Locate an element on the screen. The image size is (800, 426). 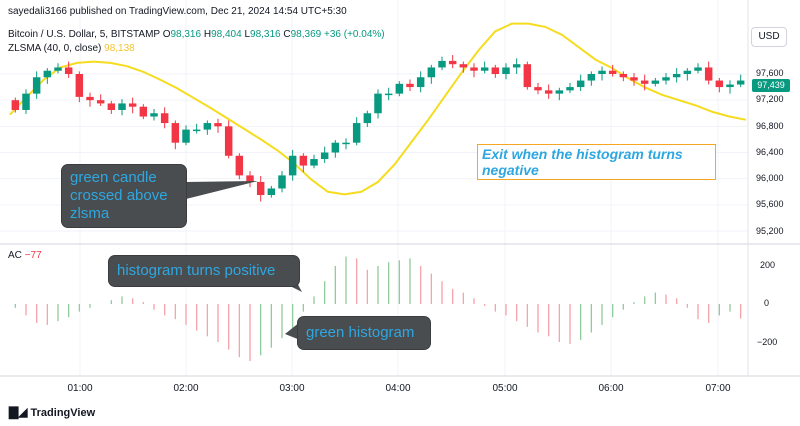
zlsma-legend: ZLSMA (40, 0, close) 98,138 is located at coordinates (71, 48).